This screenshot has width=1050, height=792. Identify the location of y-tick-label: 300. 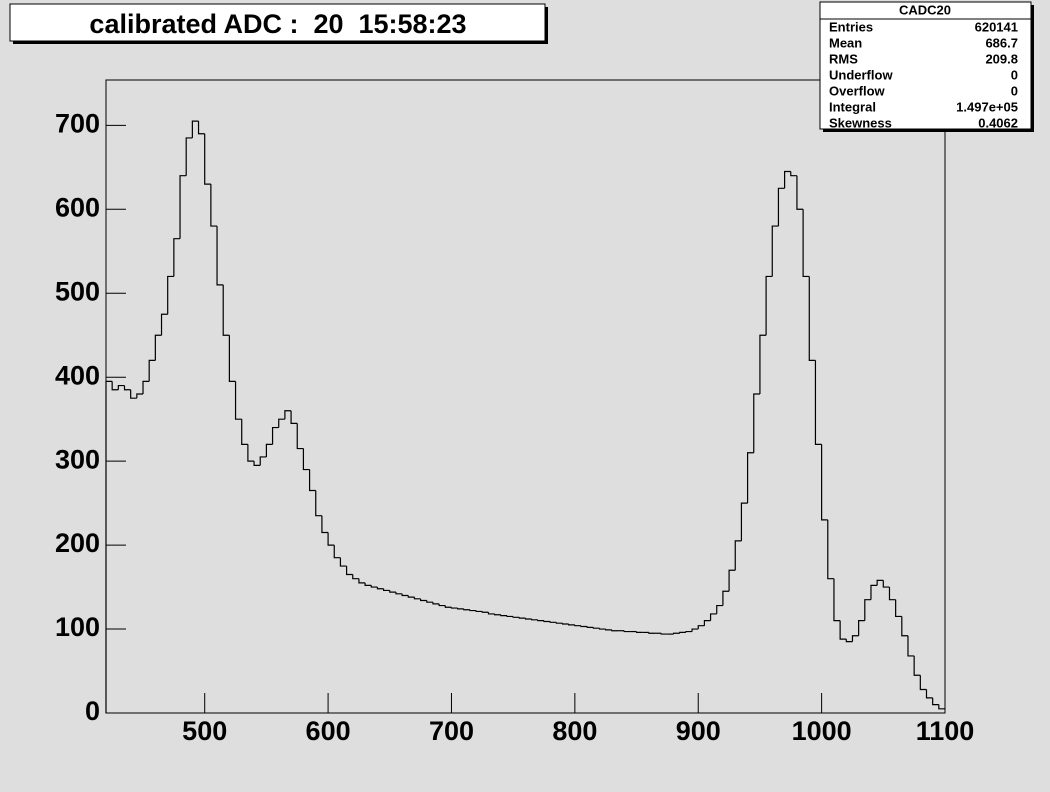
(77, 459).